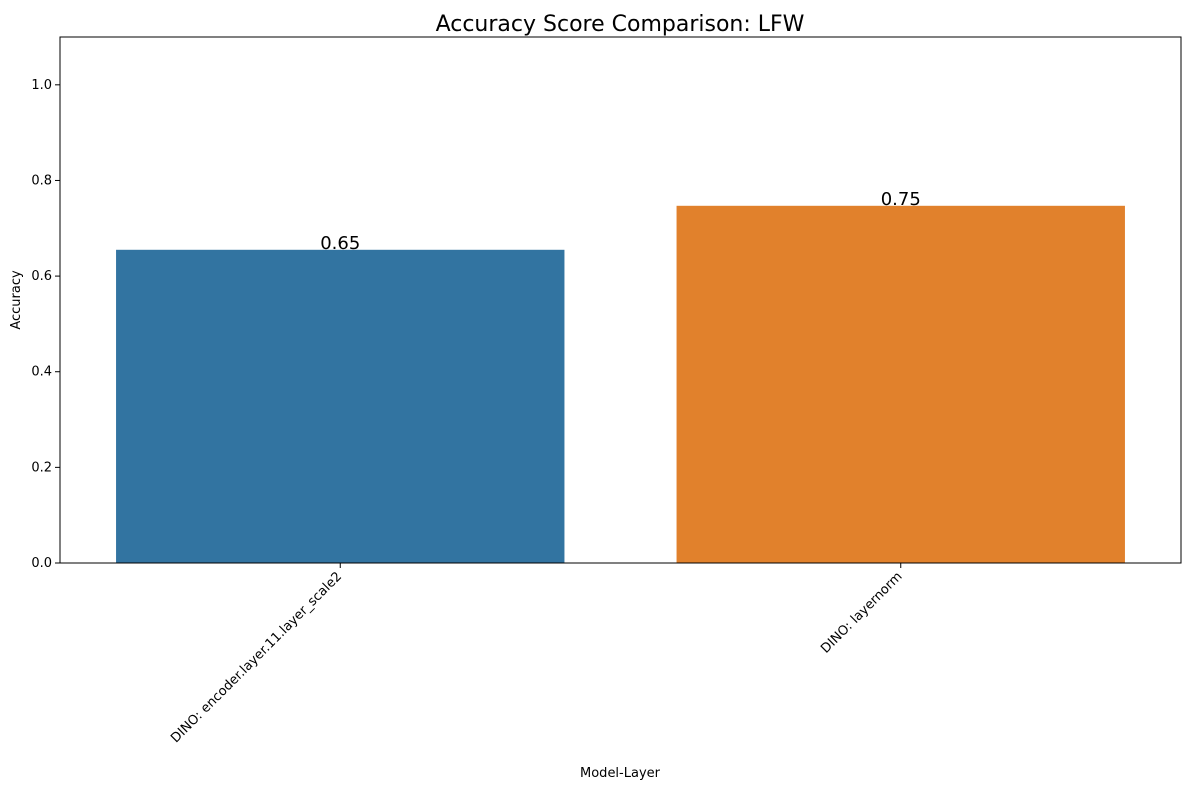  I want to click on y-tick-label-2: 0.4, so click(41, 372).